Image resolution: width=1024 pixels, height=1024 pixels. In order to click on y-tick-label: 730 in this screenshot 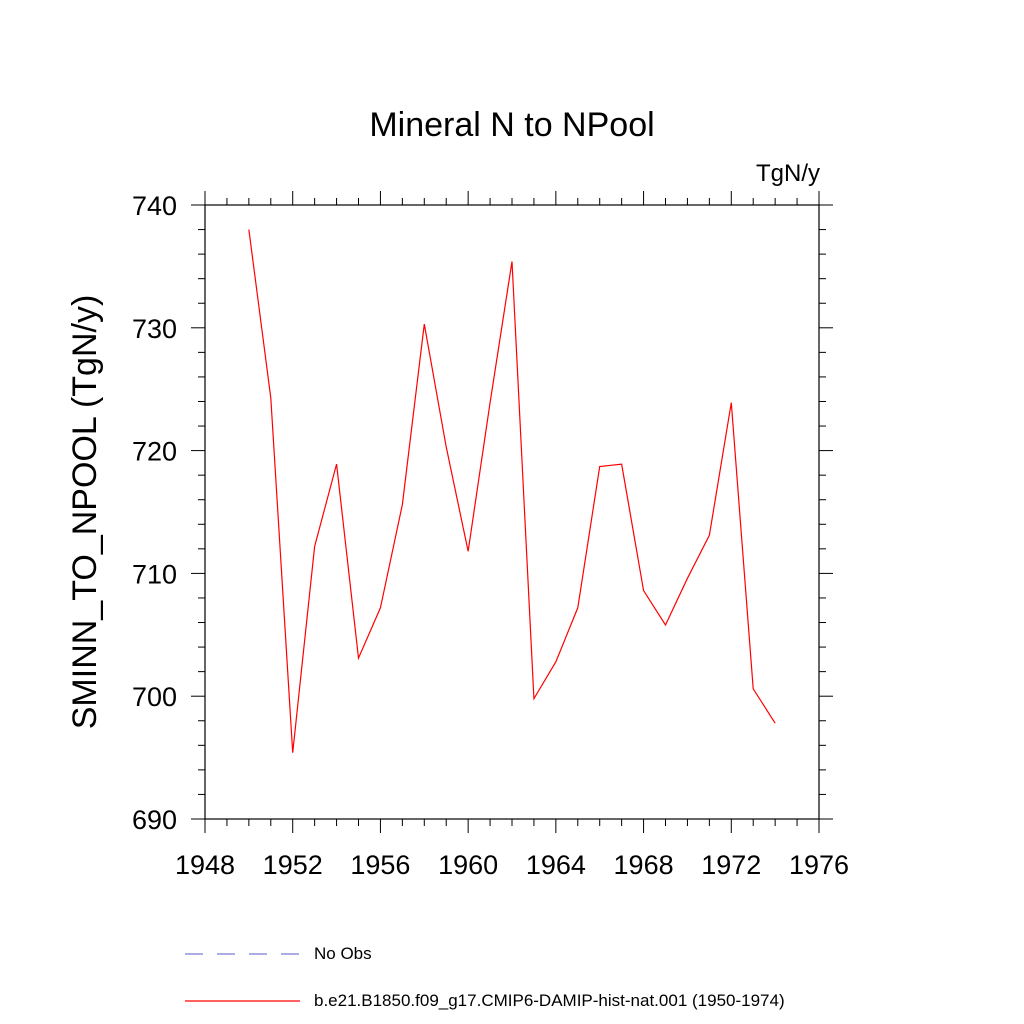, I will do `click(154, 329)`.